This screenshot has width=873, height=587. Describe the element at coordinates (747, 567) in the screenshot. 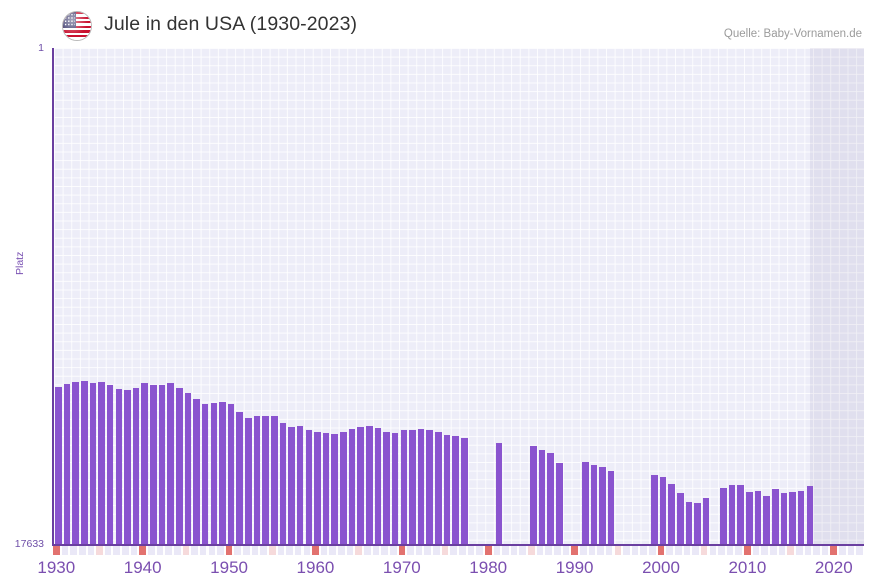

I see `x-axis-label: 2010` at that location.